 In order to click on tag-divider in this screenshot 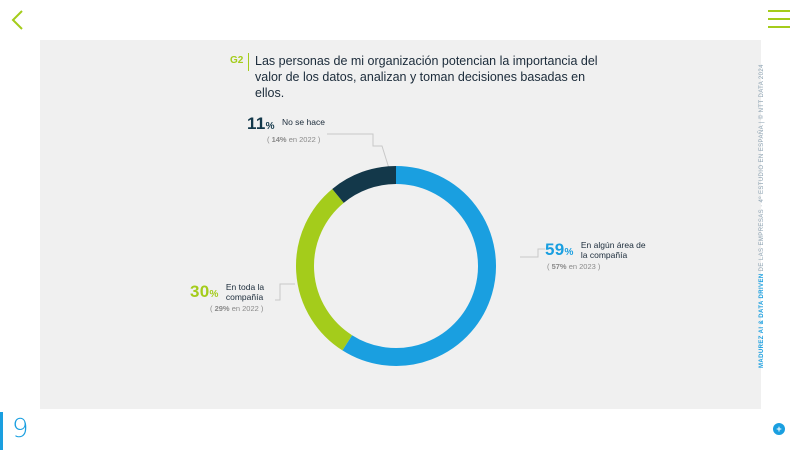, I will do `click(248, 62)`.